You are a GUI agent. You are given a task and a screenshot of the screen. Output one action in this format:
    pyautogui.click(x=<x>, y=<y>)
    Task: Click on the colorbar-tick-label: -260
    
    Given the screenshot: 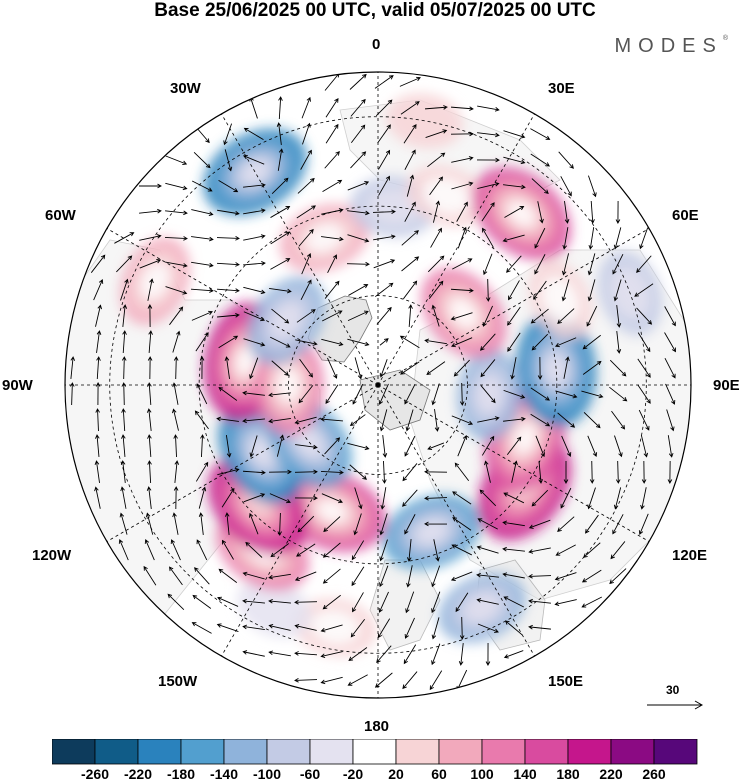 What is the action you would take?
    pyautogui.click(x=95, y=774)
    